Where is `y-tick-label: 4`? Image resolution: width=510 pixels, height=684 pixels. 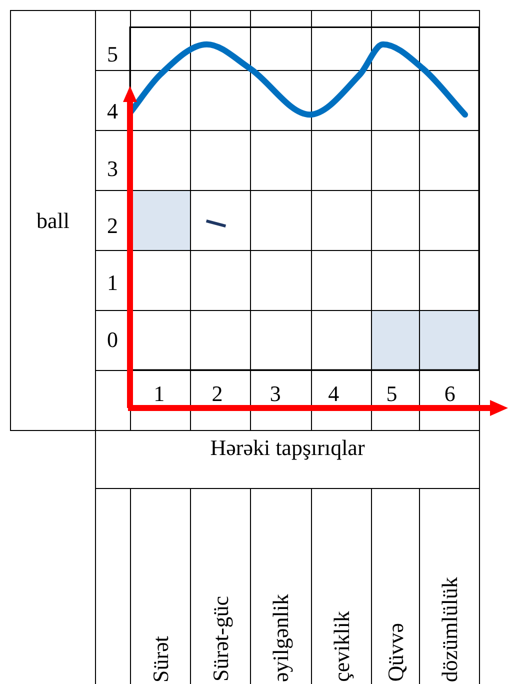 y-tick-label: 4 is located at coordinates (112, 111).